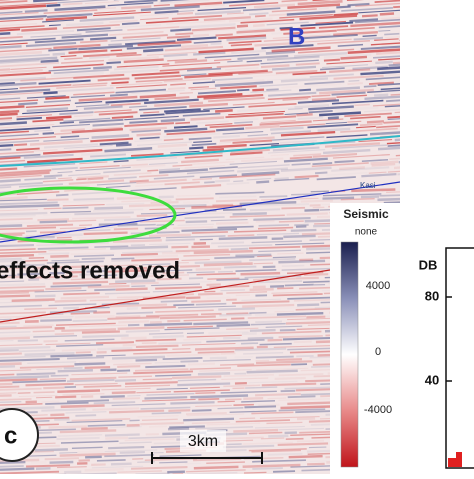  What do you see at coordinates (378, 286) in the screenshot?
I see `colorbar-tick: 4000` at bounding box center [378, 286].